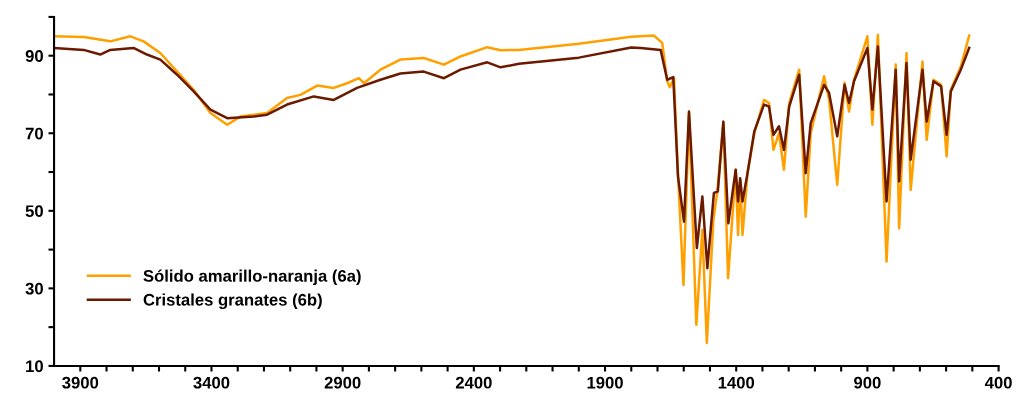  I want to click on x-tick-label: 1400, so click(736, 382).